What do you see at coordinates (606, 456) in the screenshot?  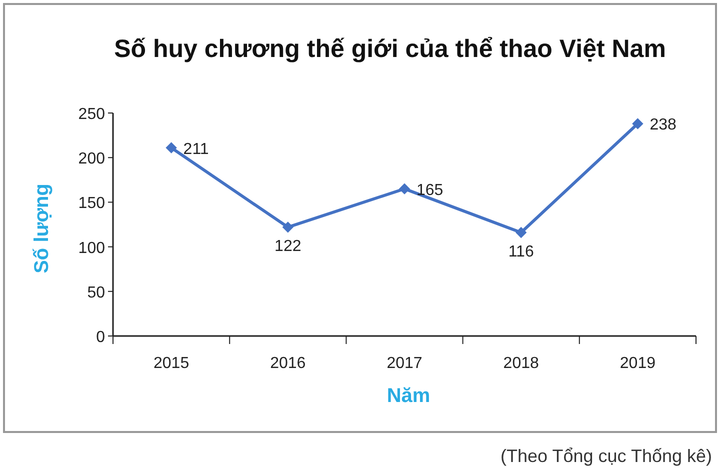 I see `text: (Theo Tổng cục Thống kê)` at bounding box center [606, 456].